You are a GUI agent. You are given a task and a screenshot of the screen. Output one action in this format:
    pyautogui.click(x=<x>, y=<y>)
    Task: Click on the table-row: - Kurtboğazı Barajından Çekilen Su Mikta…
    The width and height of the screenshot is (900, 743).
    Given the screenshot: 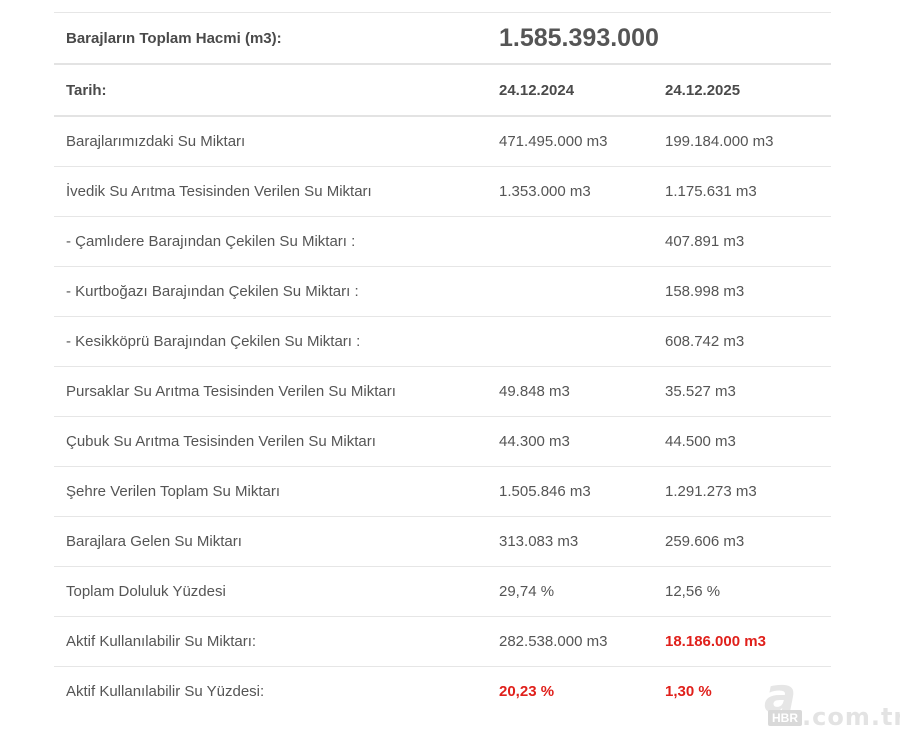 What is the action you would take?
    pyautogui.click(x=442, y=292)
    